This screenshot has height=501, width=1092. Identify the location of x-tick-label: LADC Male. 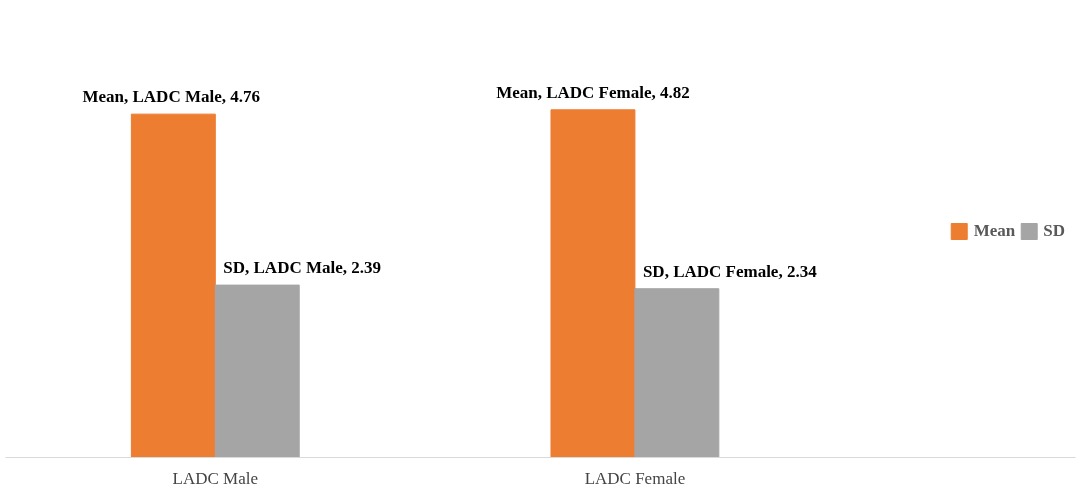
(215, 478).